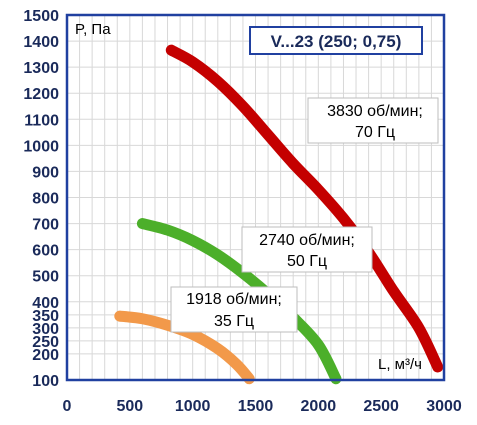 Image resolution: width=477 pixels, height=425 pixels. Describe the element at coordinates (45, 225) in the screenshot. I see `y-tick-label: 700` at that location.